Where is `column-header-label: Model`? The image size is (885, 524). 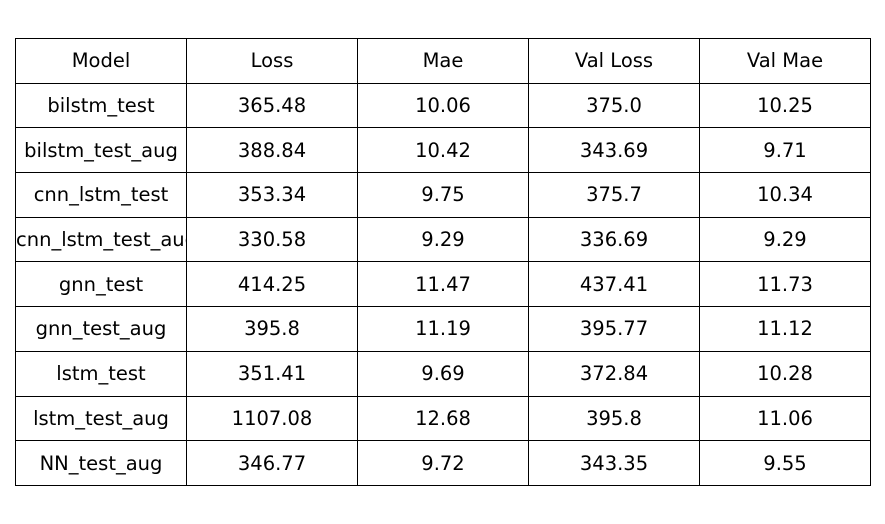
column-header-label: Model is located at coordinates (101, 61).